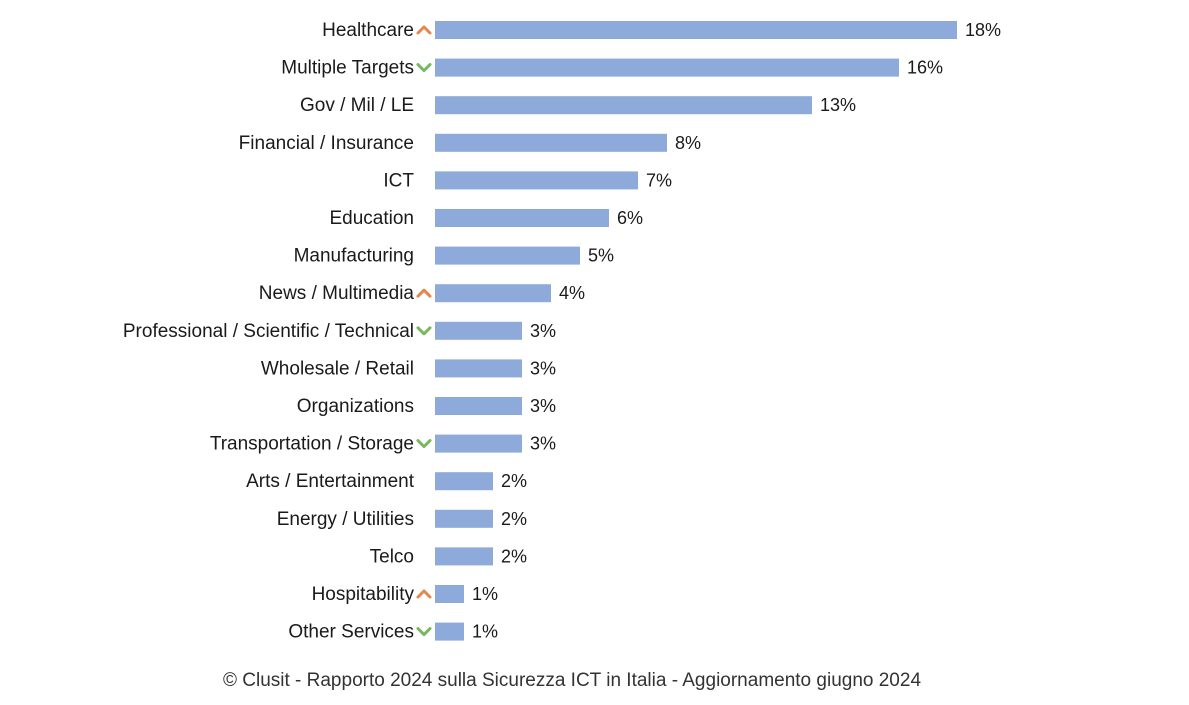  What do you see at coordinates (983, 30) in the screenshot?
I see `value-label: 18%` at bounding box center [983, 30].